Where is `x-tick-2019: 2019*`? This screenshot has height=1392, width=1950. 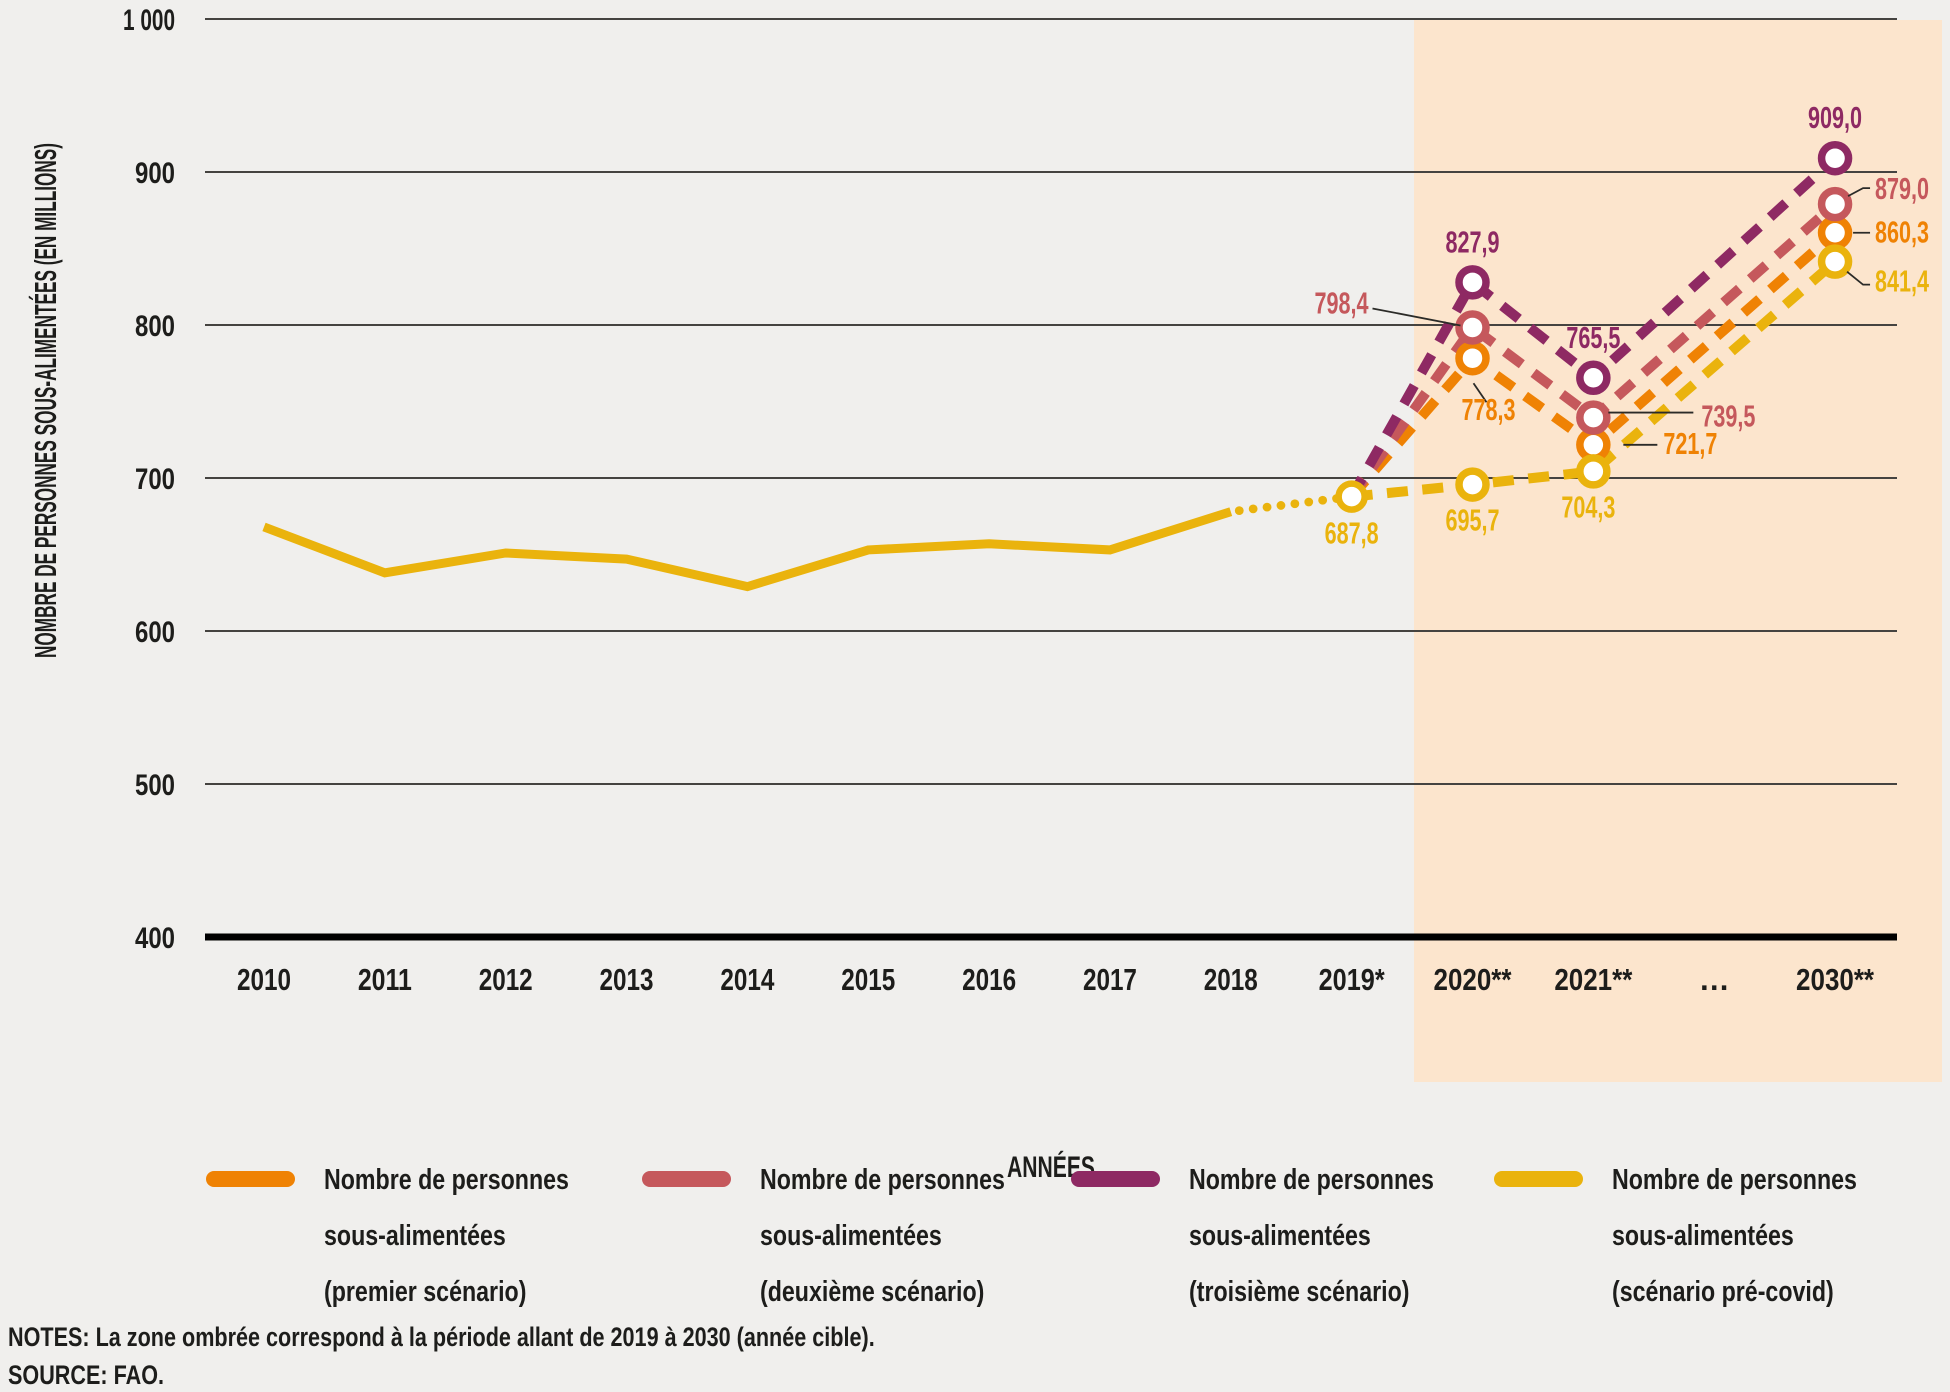
x-tick-2019: 2019* is located at coordinates (1352, 979).